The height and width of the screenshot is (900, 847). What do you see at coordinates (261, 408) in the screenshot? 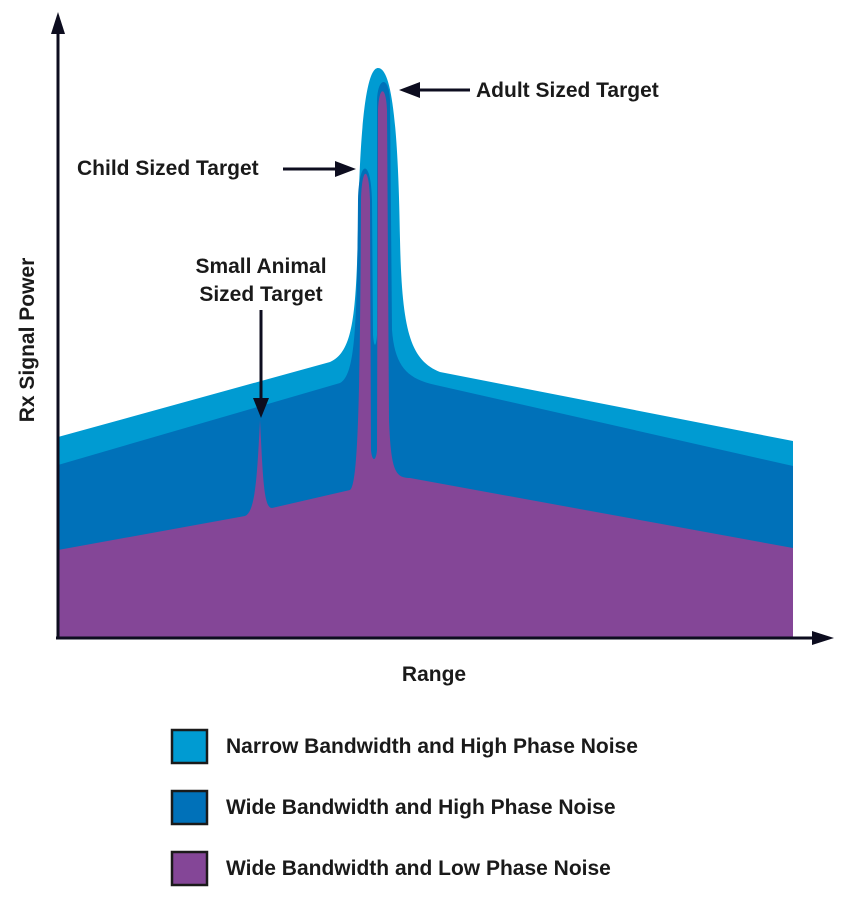
I see `arrow-down-icon` at bounding box center [261, 408].